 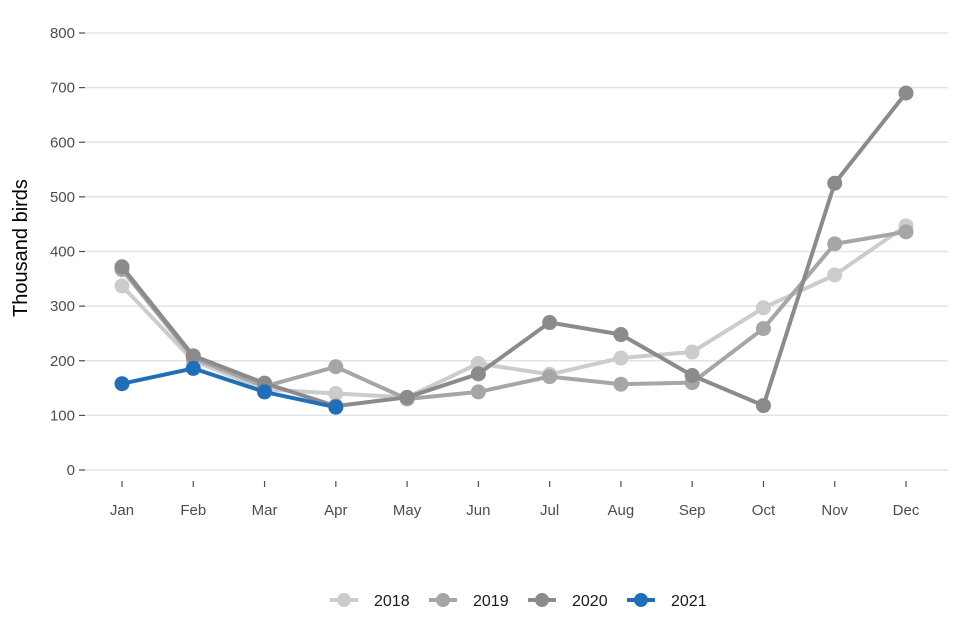 I want to click on y-tick-label: 200, so click(x=62, y=361).